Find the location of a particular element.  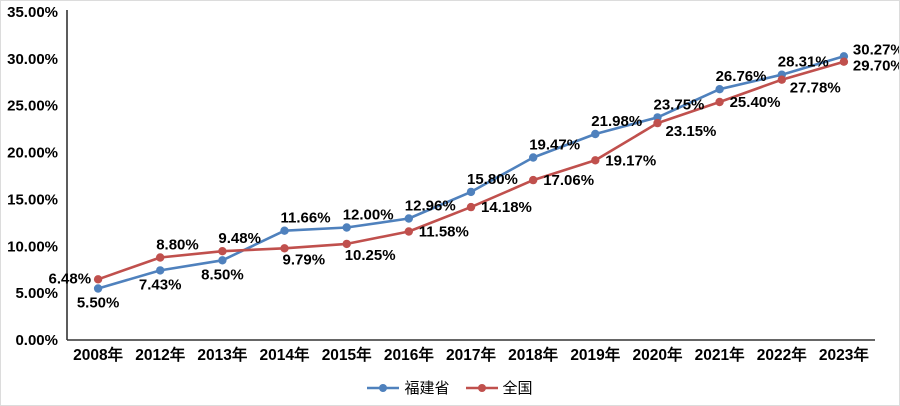

legend: 福建省 全国 is located at coordinates (450, 387).